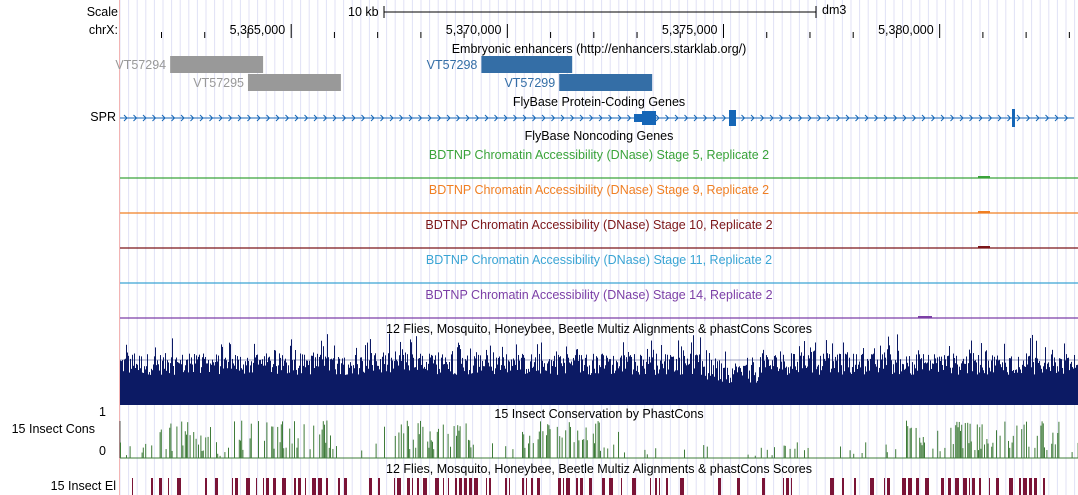 The height and width of the screenshot is (495, 1078). What do you see at coordinates (984, 247) in the screenshot?
I see `dnase-signal-peak` at bounding box center [984, 247].